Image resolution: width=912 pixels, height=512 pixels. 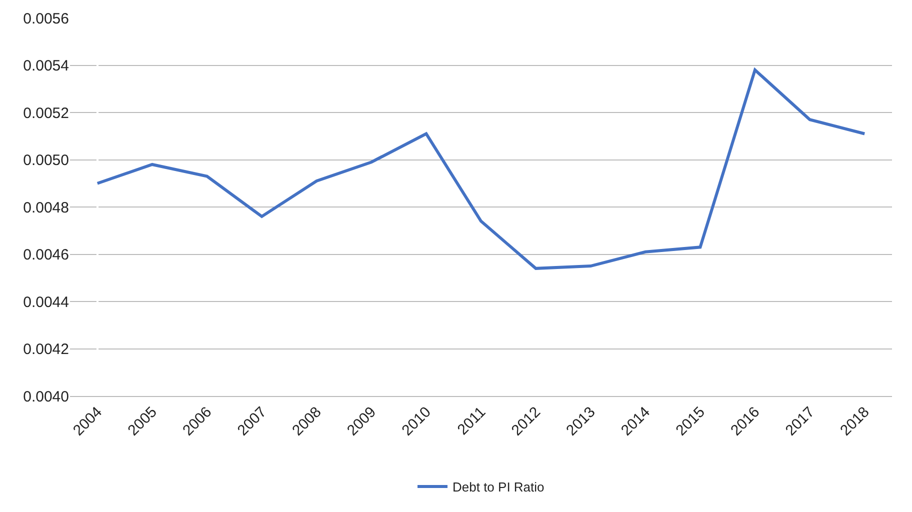 I want to click on y-tick-label: 0.0046, so click(x=46, y=255).